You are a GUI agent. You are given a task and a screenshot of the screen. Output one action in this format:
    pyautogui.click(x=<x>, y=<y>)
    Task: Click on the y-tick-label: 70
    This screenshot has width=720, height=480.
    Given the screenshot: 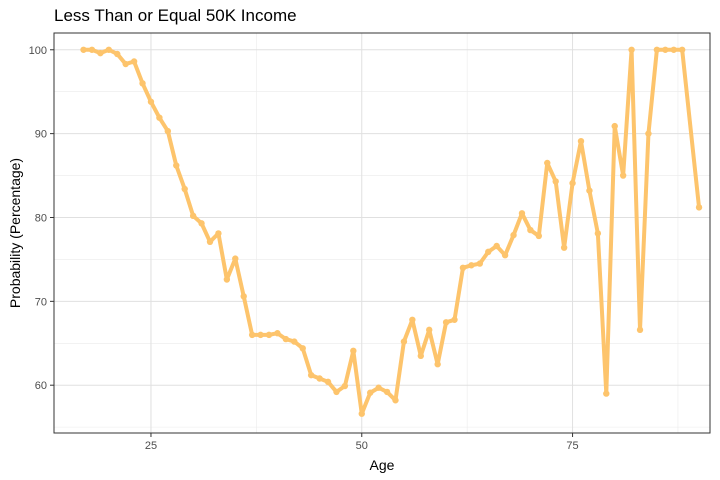 What is the action you would take?
    pyautogui.click(x=41, y=302)
    